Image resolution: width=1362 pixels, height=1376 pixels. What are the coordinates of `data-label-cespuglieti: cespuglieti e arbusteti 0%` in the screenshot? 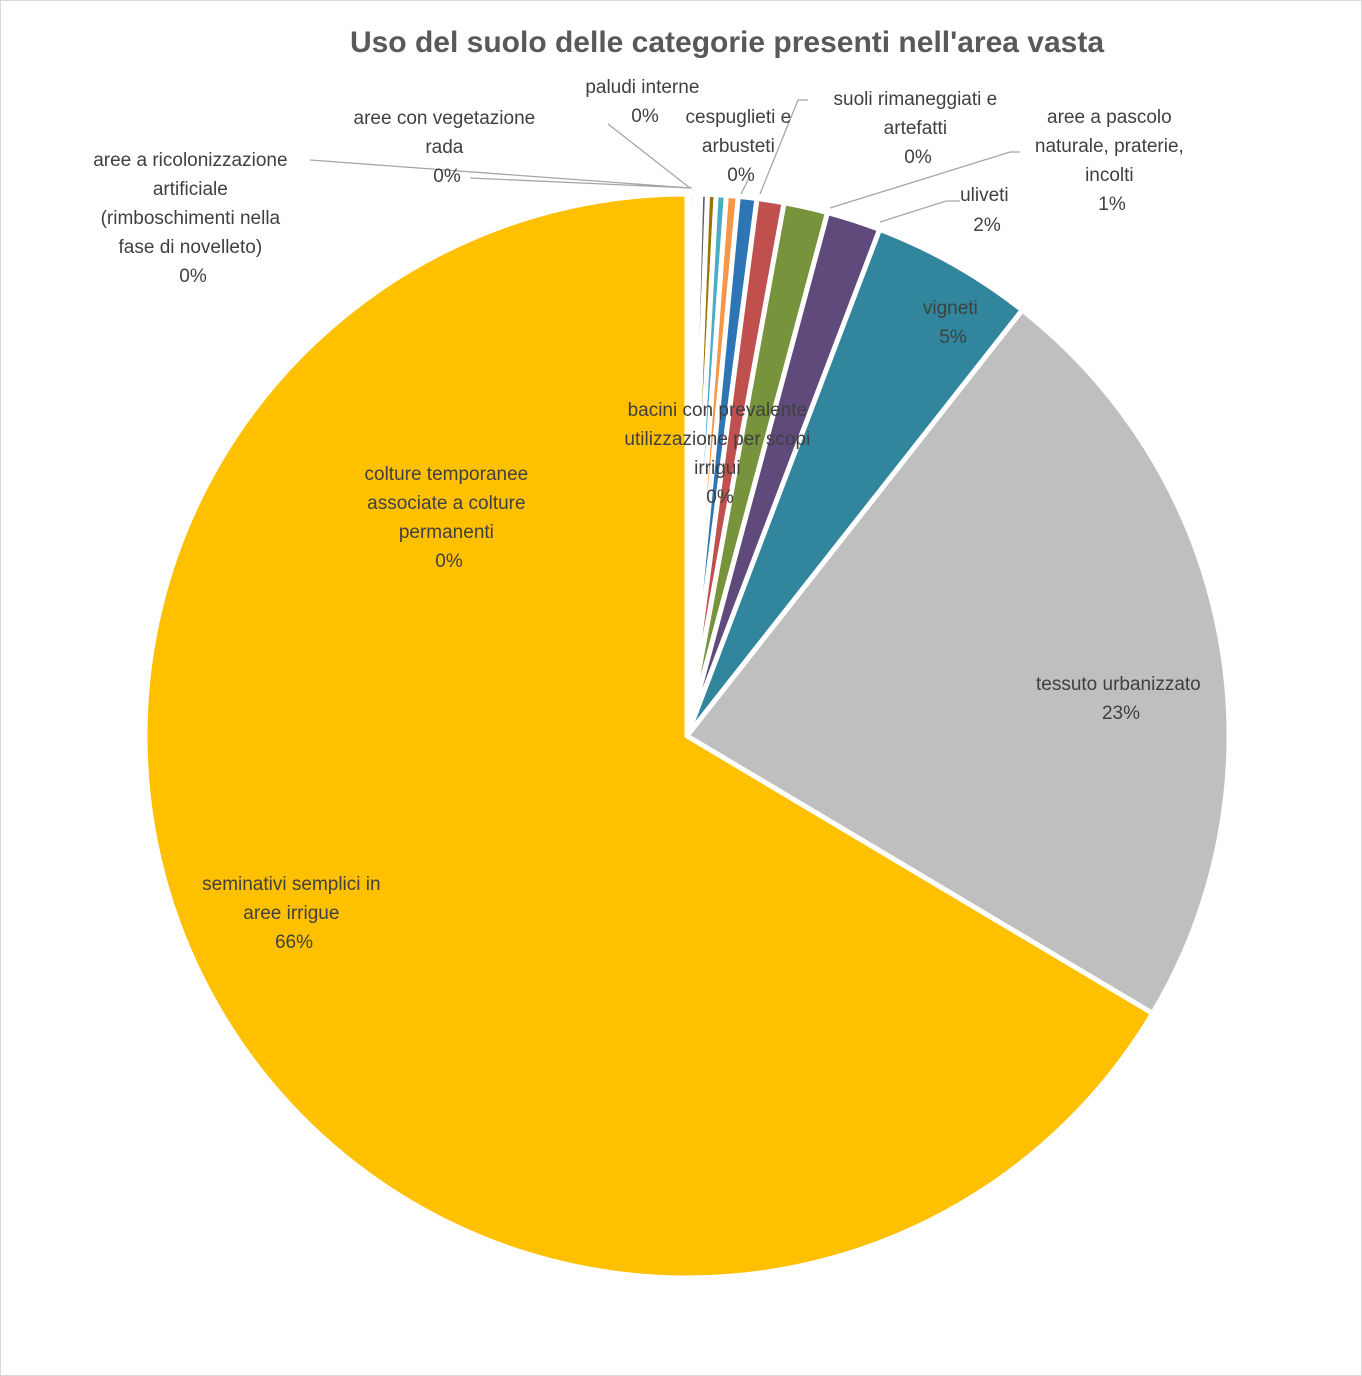 It's located at (741, 146).